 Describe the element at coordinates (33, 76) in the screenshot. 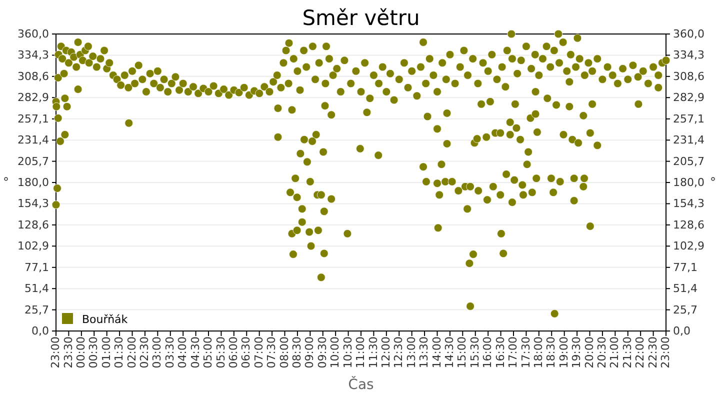

I see `y-tick-label: 308,6` at that location.